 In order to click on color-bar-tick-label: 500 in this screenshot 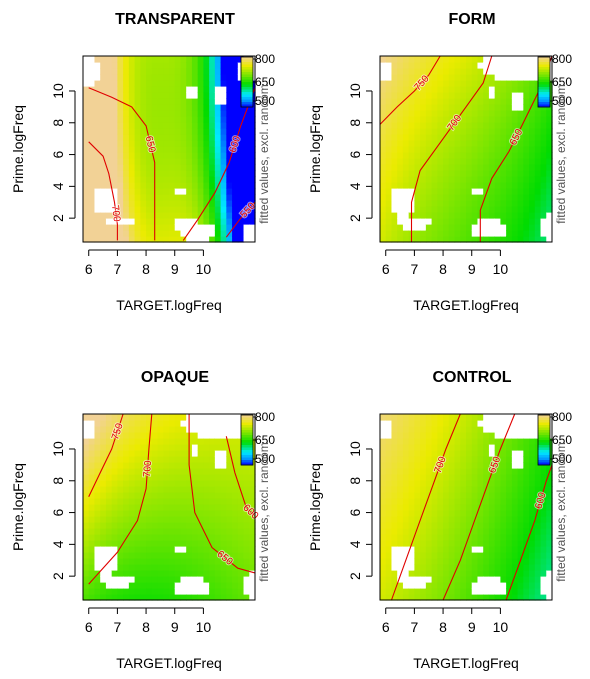, I will do `click(562, 459)`.